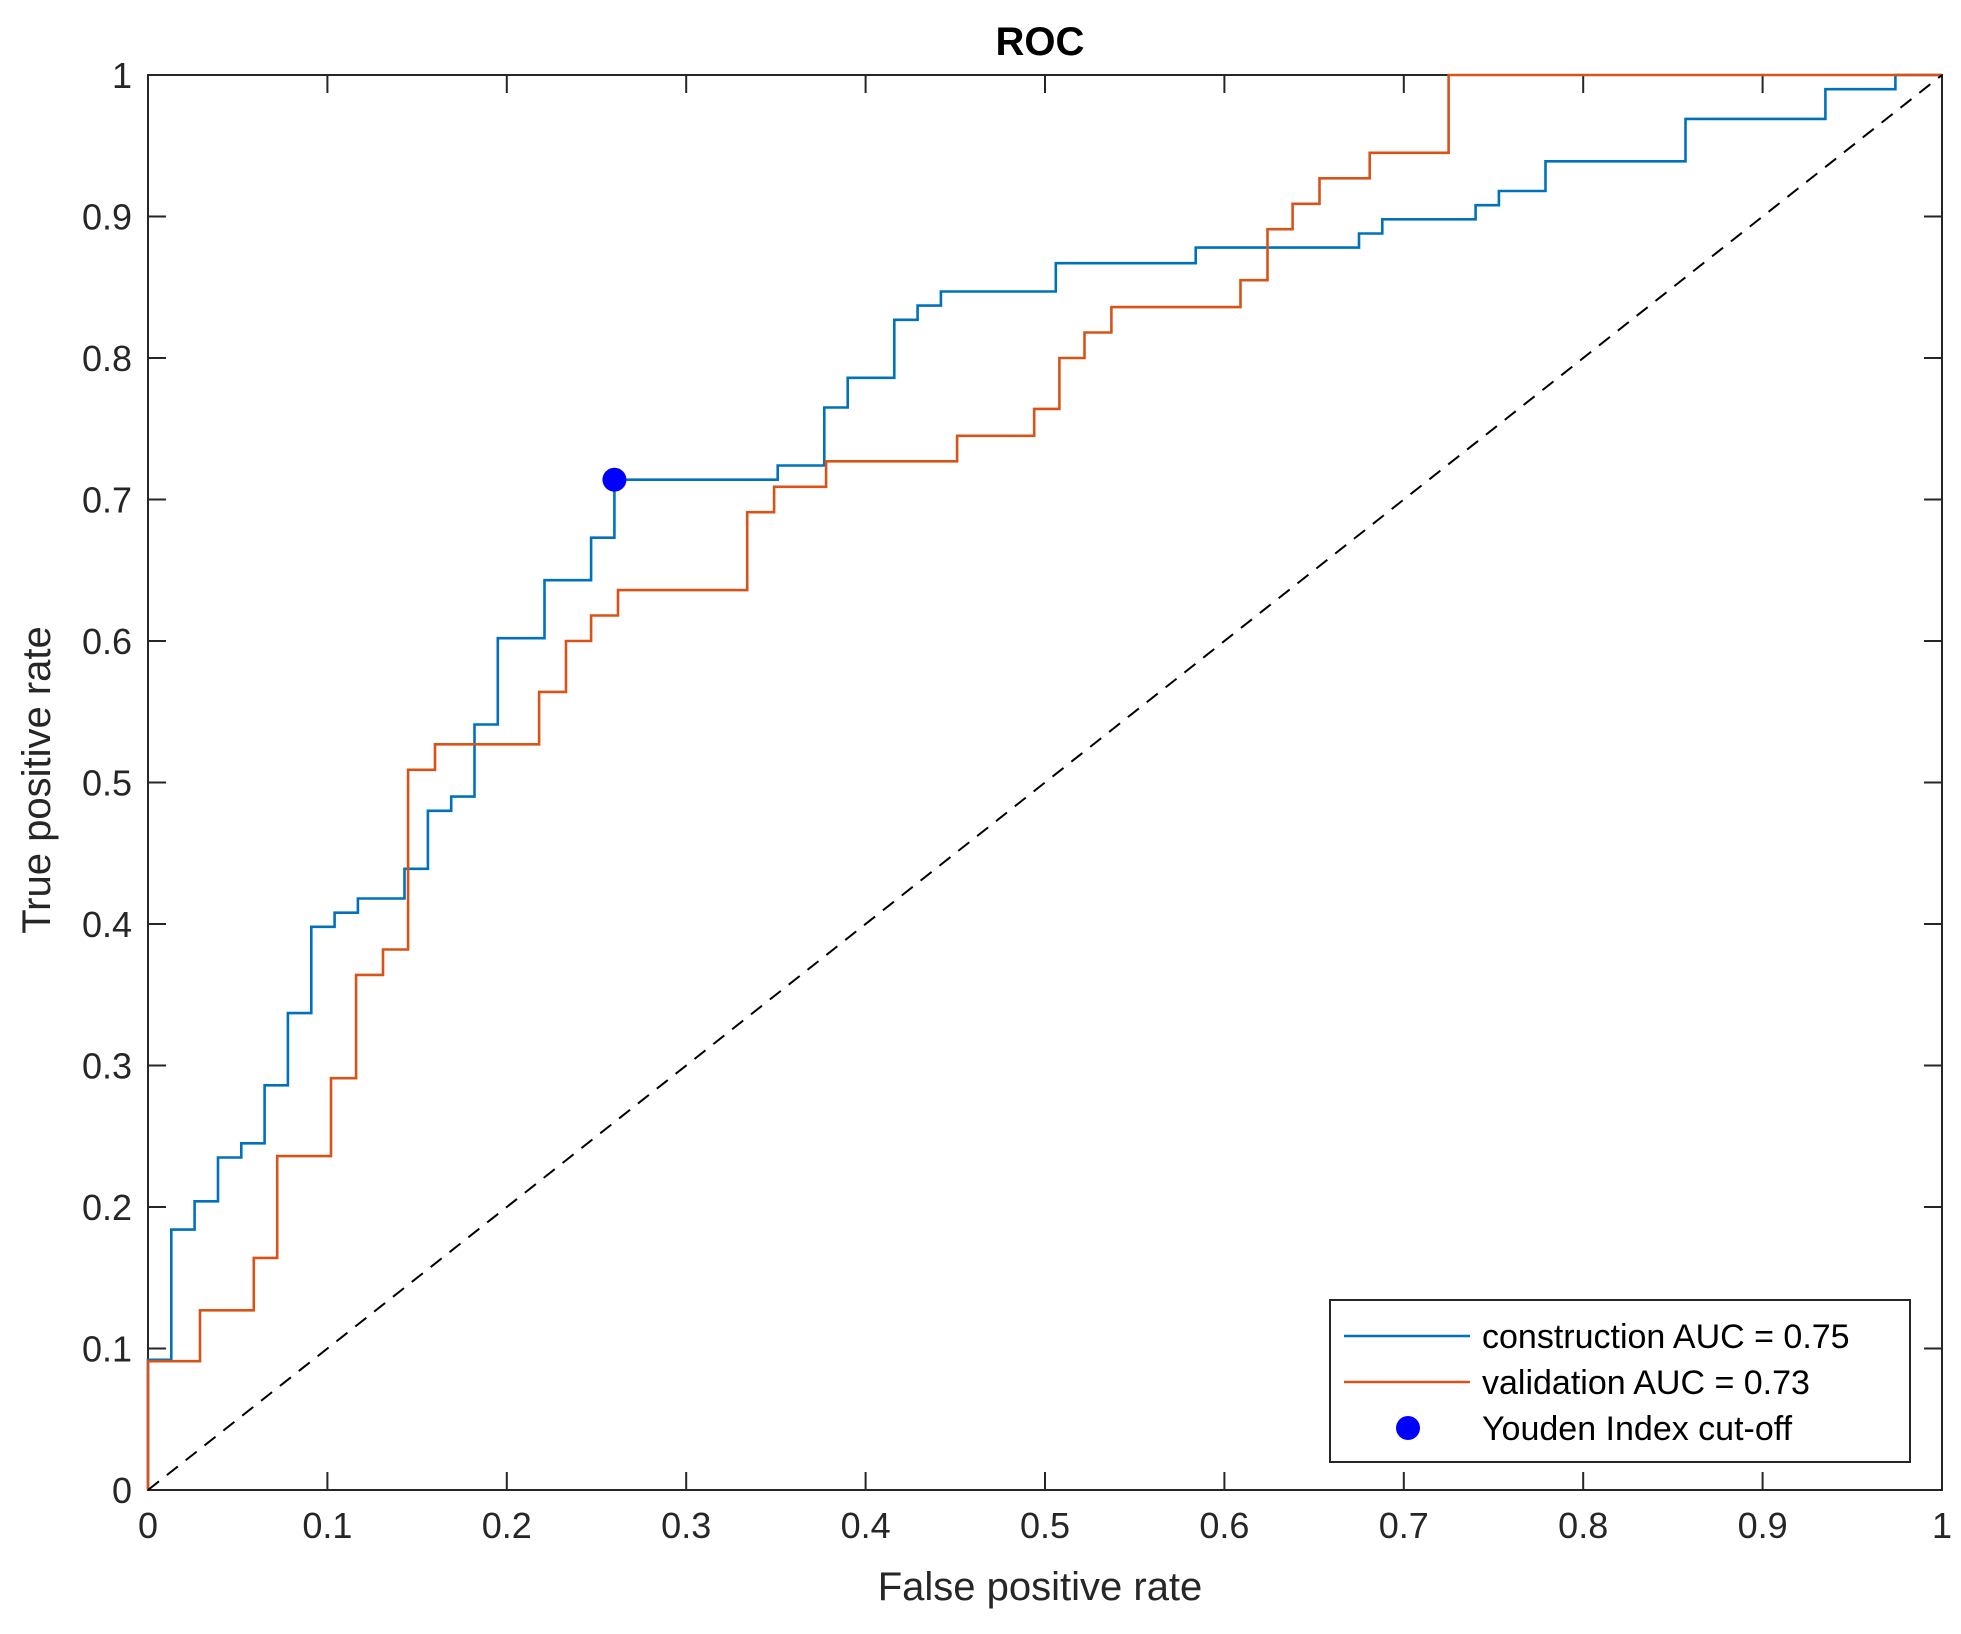 The height and width of the screenshot is (1634, 1961). I want to click on x-tick-label: 1, so click(1942, 1525).